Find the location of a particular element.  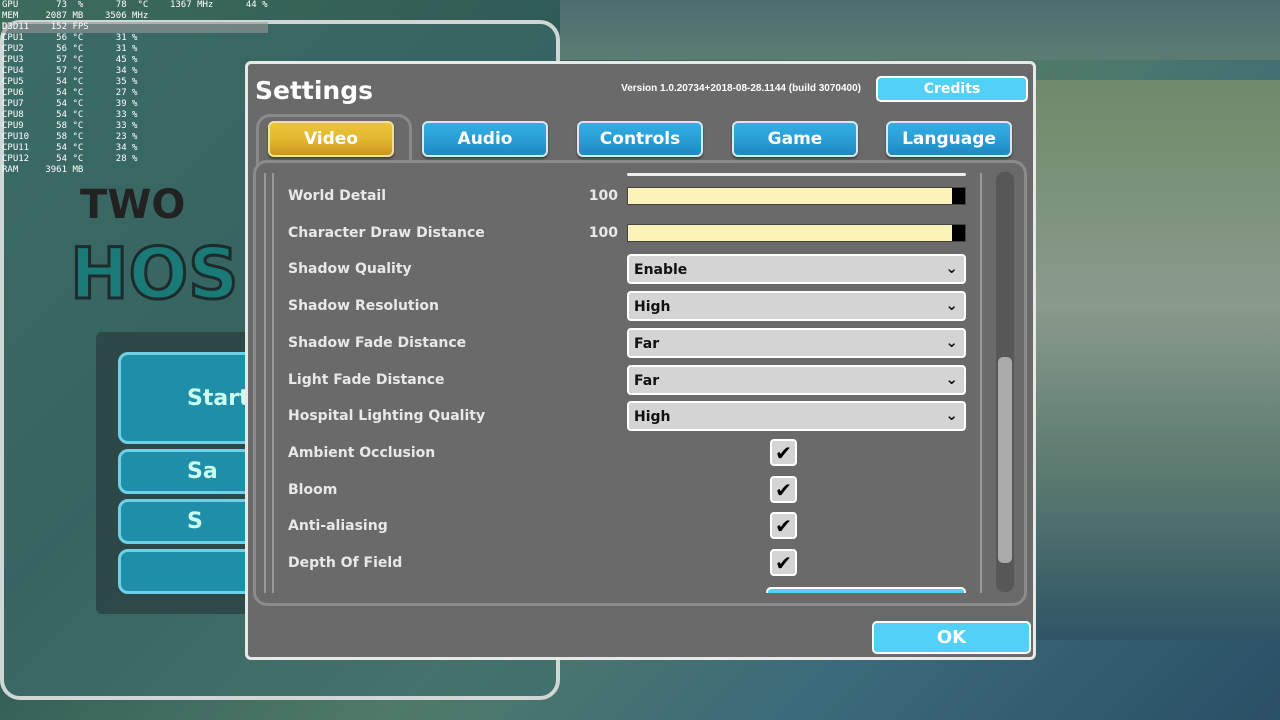

osd-line: CPU3 57 °C 45 % is located at coordinates (70, 60).